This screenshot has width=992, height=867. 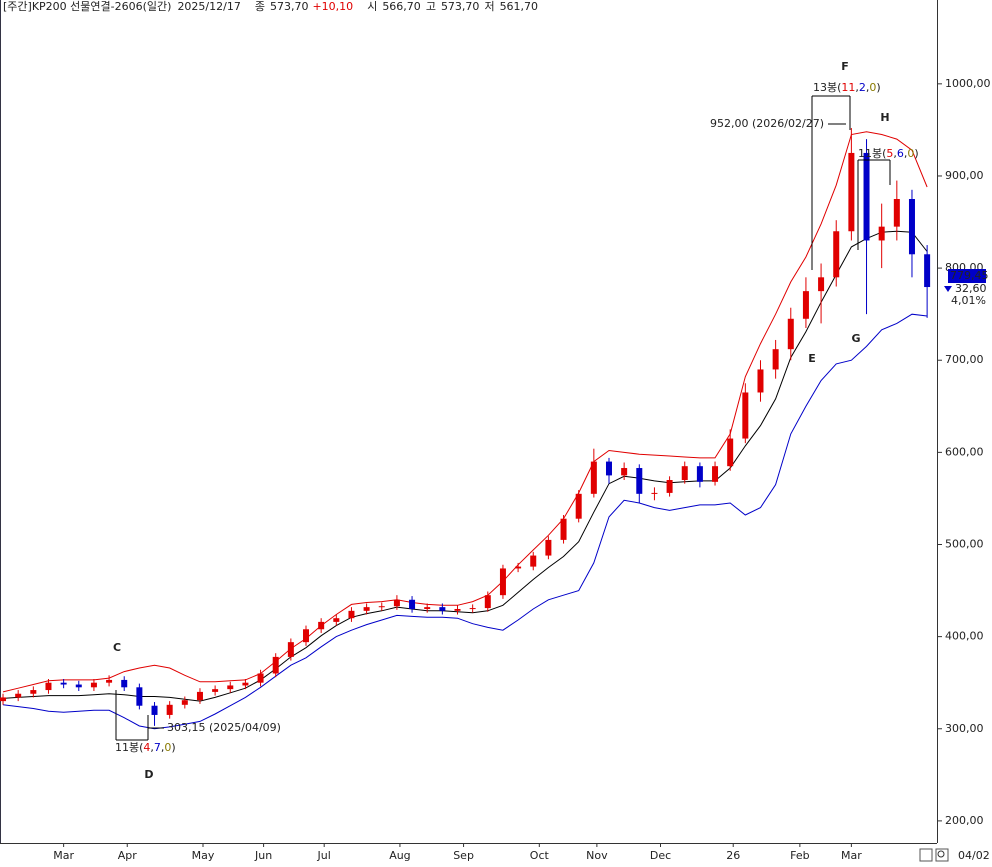 I want to click on range-label: 11봉(5,6,0), so click(x=888, y=153).